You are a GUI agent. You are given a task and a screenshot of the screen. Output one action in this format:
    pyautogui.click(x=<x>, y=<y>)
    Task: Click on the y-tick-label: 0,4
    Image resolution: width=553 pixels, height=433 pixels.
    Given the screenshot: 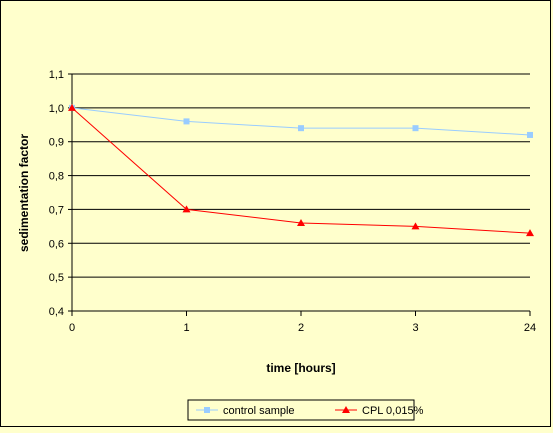 What is the action you would take?
    pyautogui.click(x=56, y=312)
    